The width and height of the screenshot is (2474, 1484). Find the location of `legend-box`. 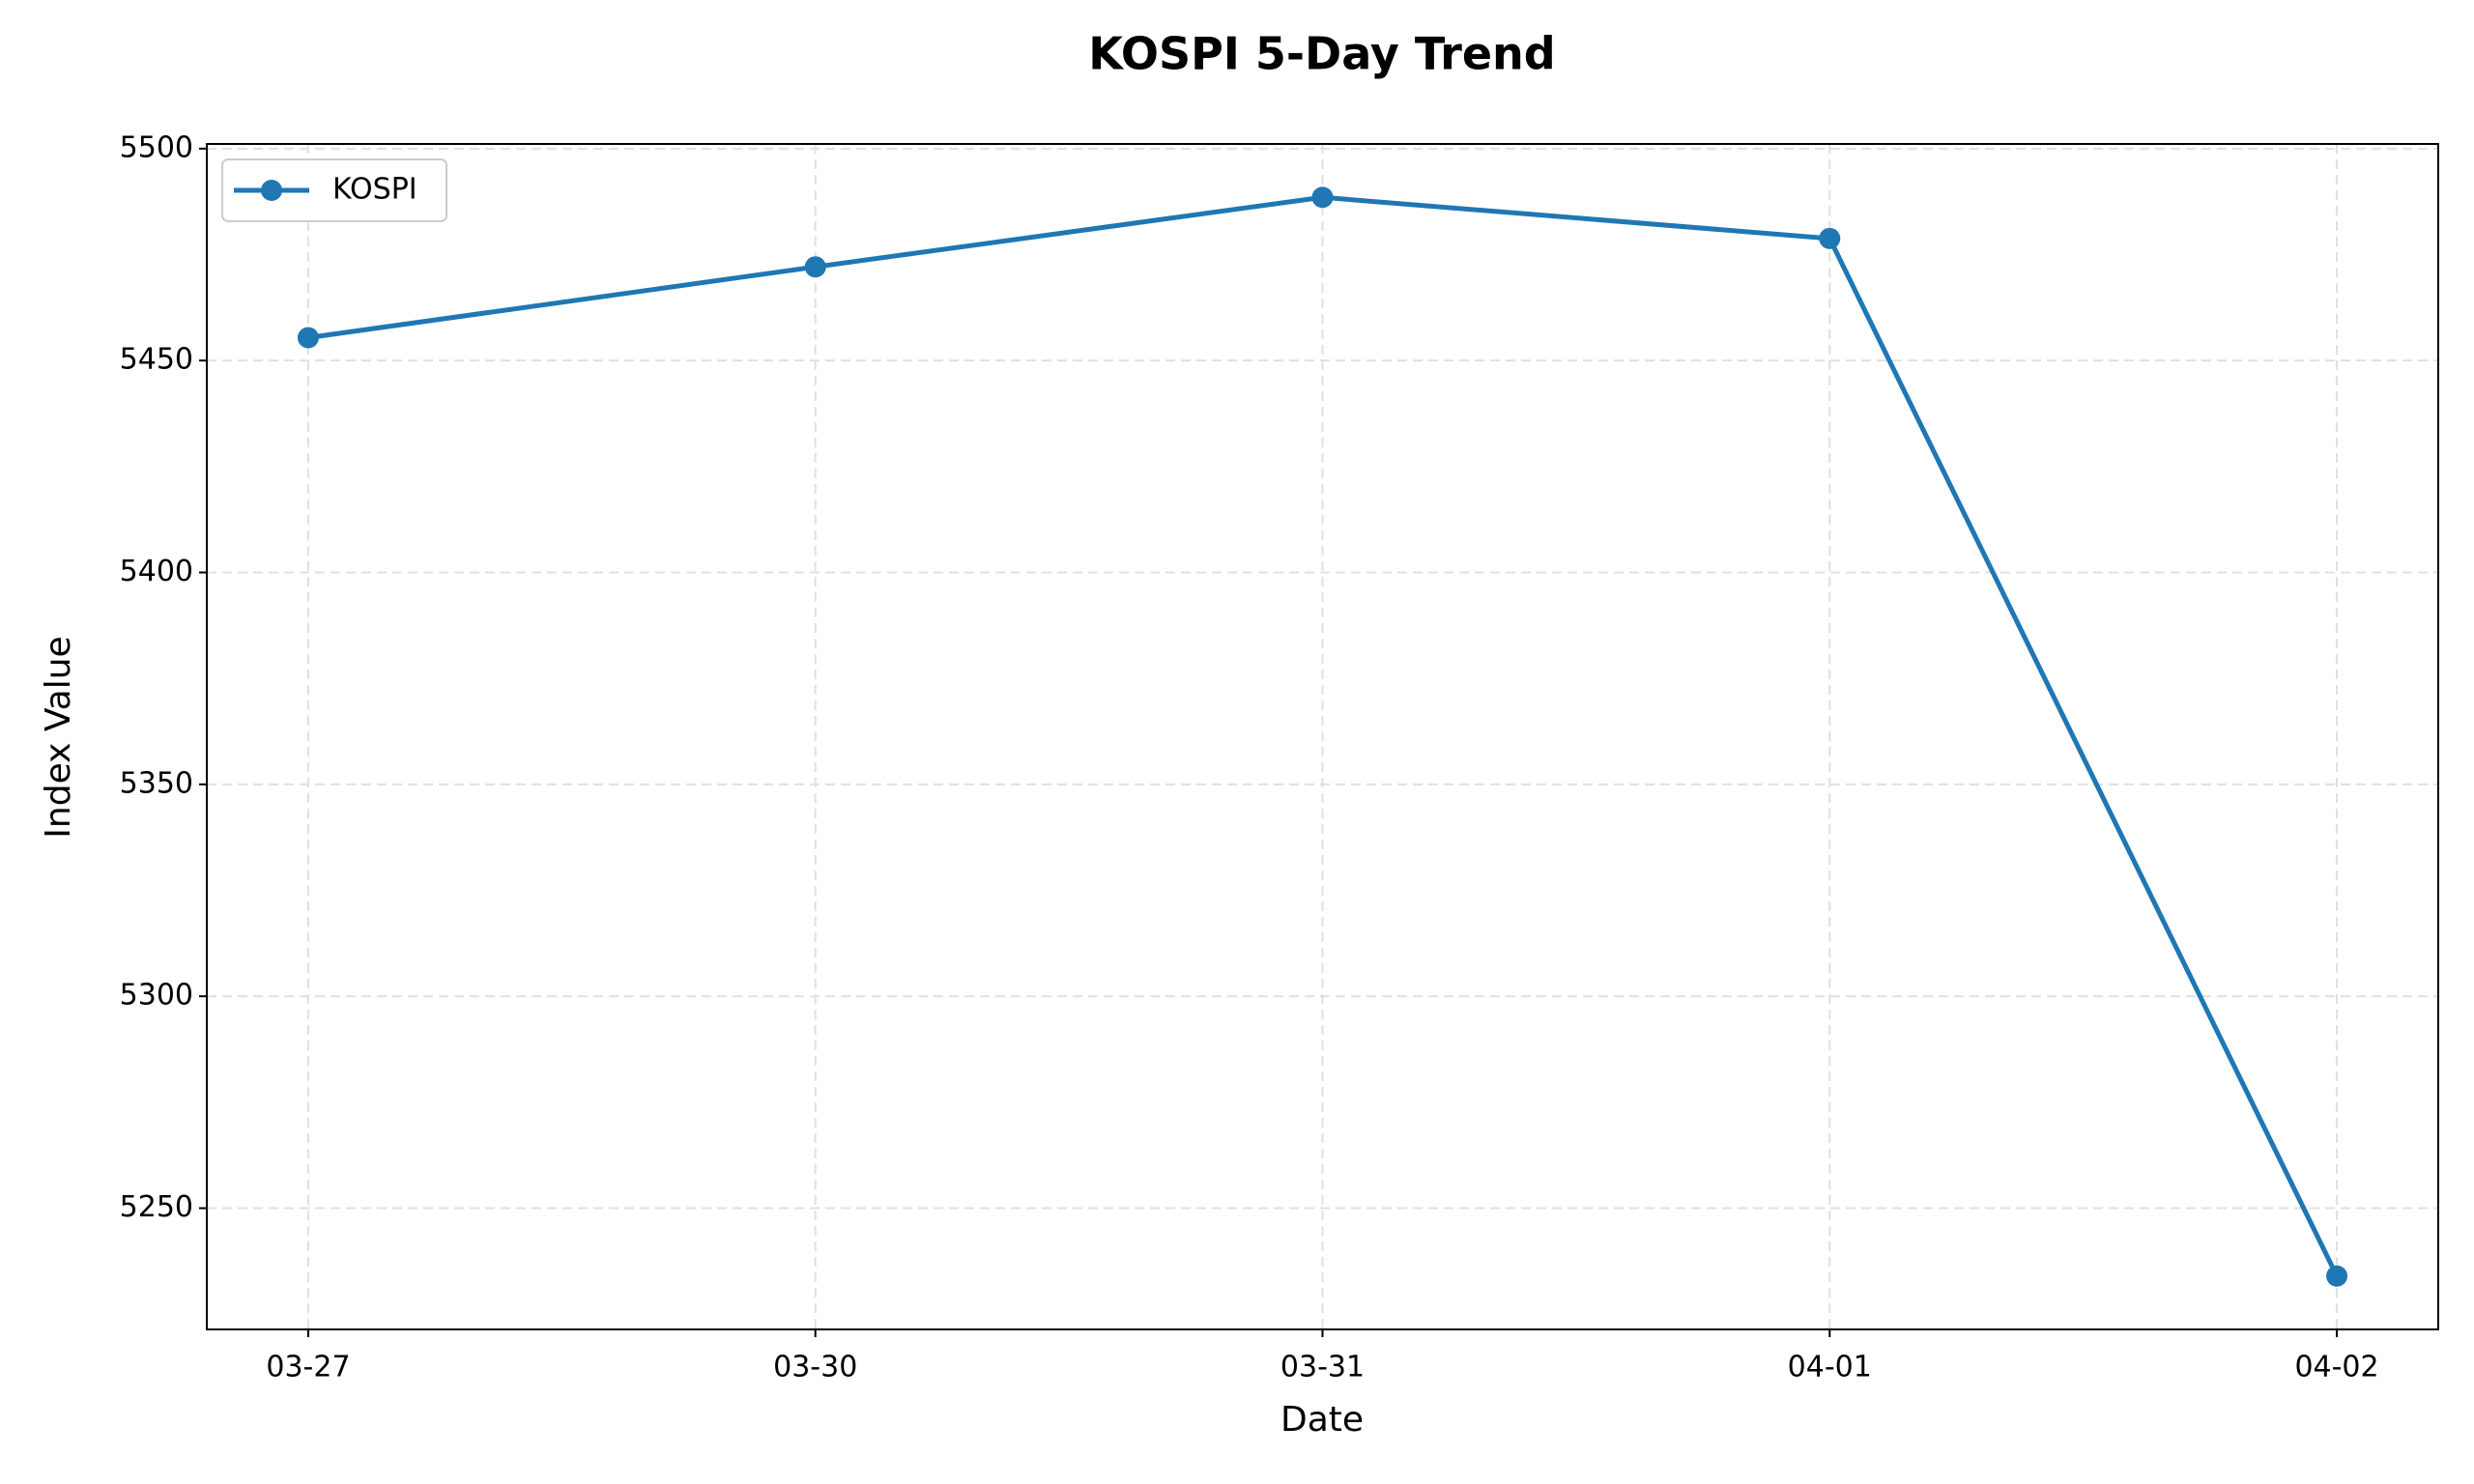

legend-box is located at coordinates (334, 190).